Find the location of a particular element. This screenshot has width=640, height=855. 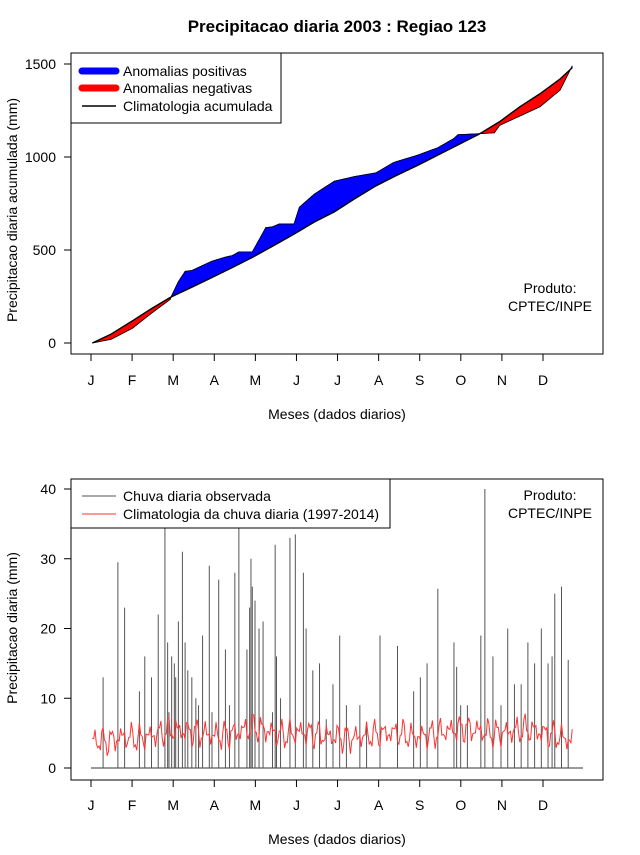

legend-label-positive: Anomalias positivas is located at coordinates (185, 71).